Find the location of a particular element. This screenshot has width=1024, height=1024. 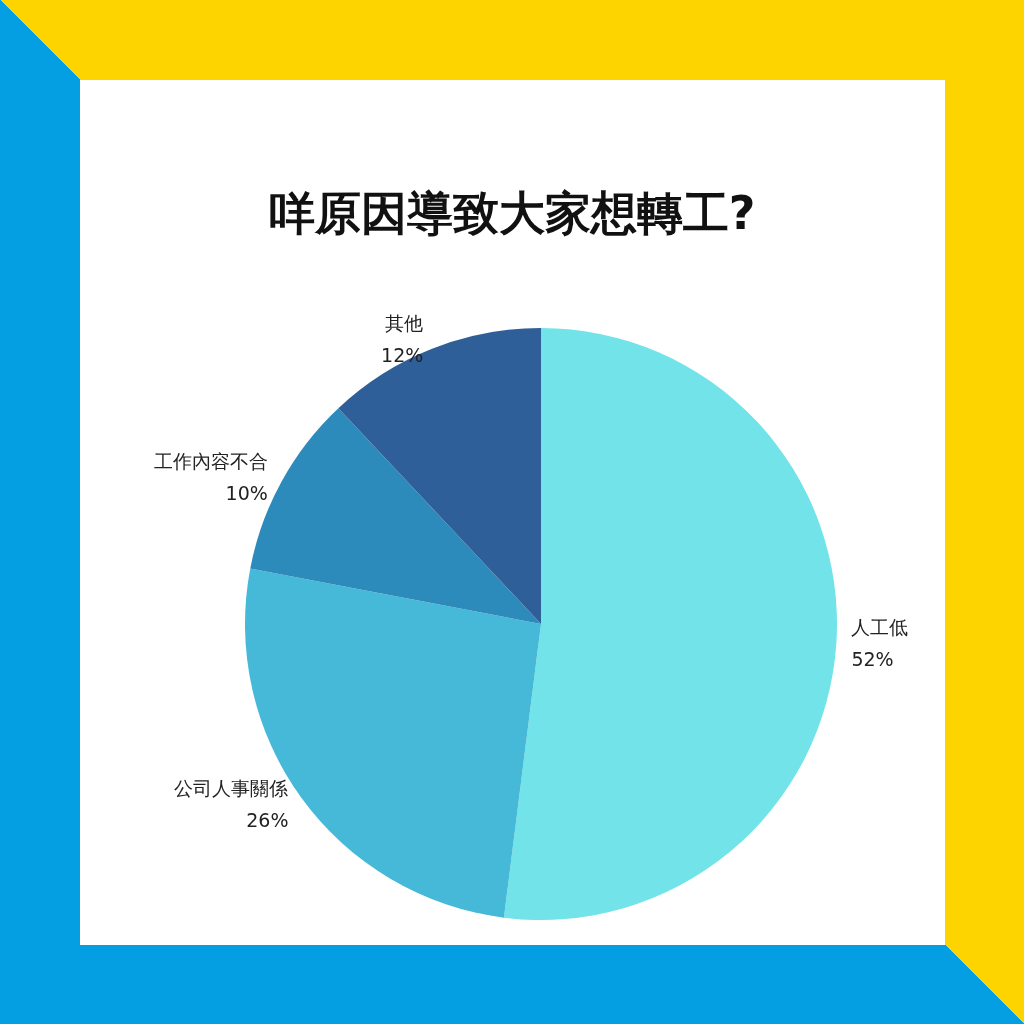

chart-title: 咩原因導致大家想轉工? is located at coordinates (512, 213).